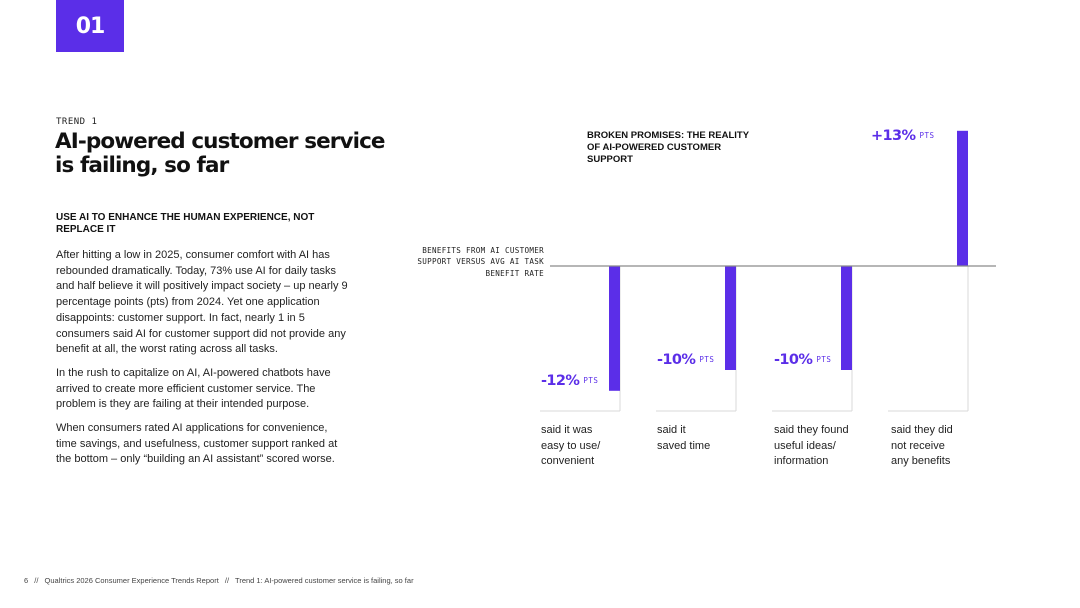 The width and height of the screenshot is (1080, 608). I want to click on category-label-line: information, so click(801, 461).